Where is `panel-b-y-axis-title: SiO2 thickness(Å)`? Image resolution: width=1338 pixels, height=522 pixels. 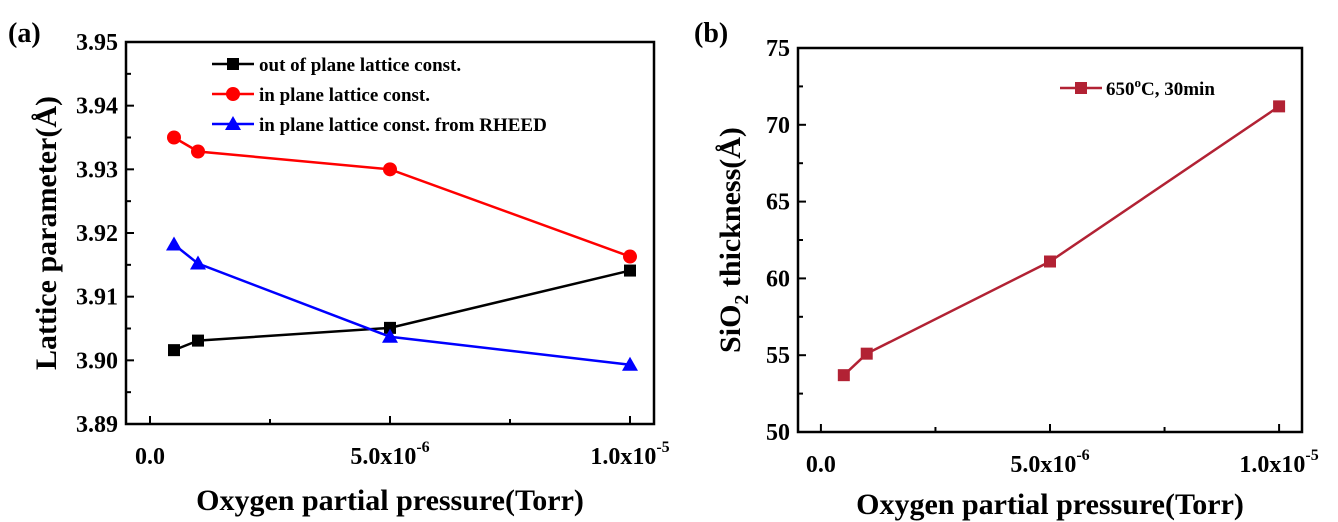
panel-b-y-axis-title: SiO2 thickness(Å) is located at coordinates (733, 240).